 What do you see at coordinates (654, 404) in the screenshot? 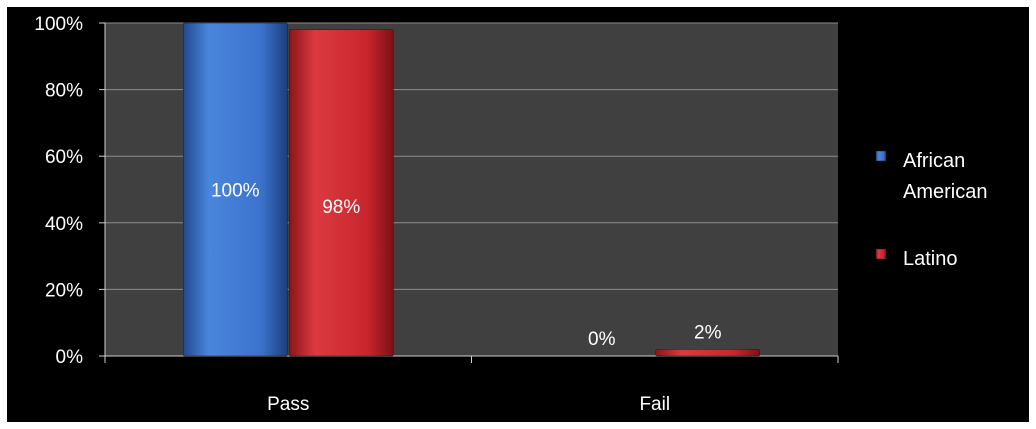
I see `x-category-label: Fail` at bounding box center [654, 404].